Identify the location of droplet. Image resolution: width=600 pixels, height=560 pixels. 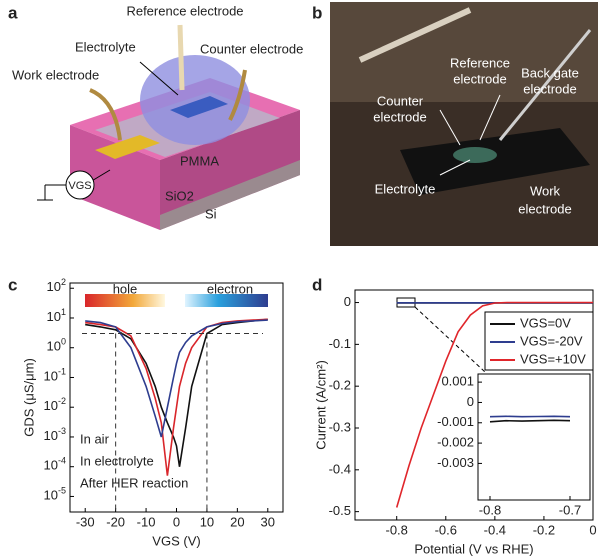
(475, 155).